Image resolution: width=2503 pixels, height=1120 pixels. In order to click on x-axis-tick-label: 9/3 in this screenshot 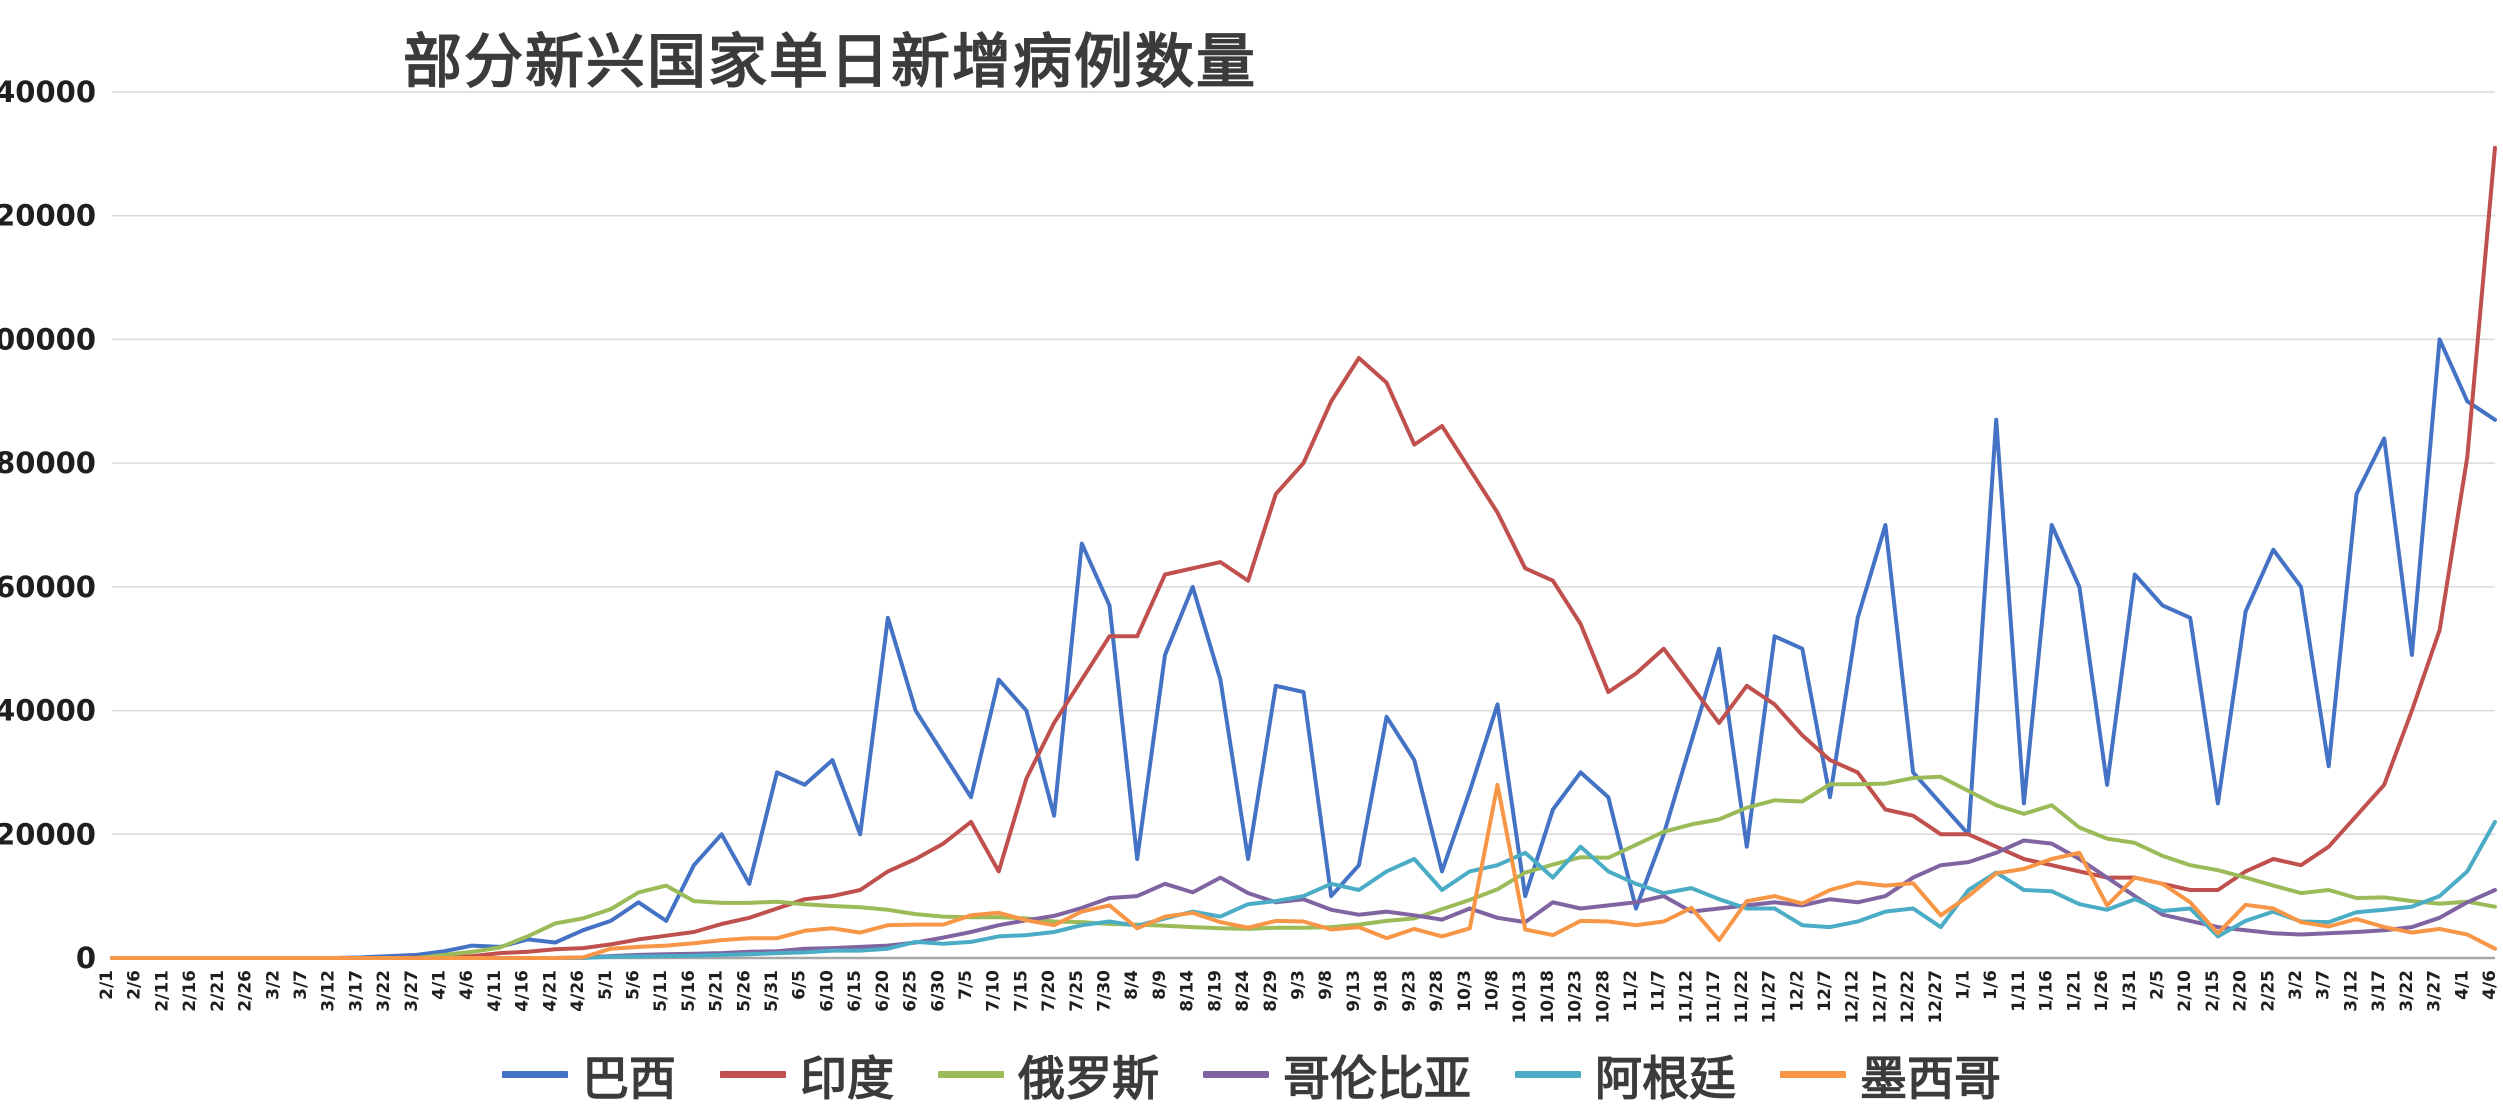, I will do `click(1299, 985)`.